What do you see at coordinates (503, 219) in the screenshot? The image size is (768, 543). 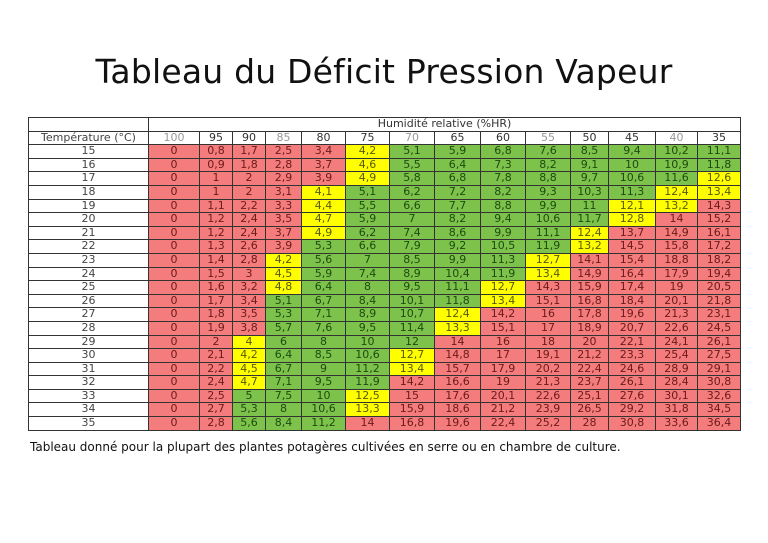 I see `vpd-cell: 9,4` at bounding box center [503, 219].